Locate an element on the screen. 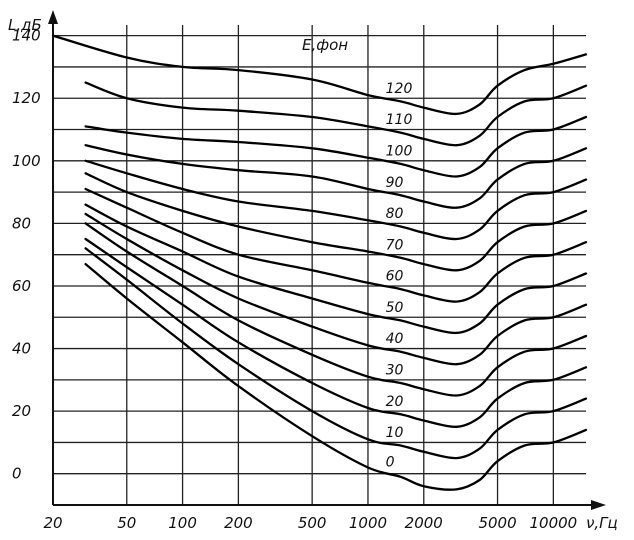 This screenshot has width=634, height=540. legend-title: E,фон is located at coordinates (325, 45).